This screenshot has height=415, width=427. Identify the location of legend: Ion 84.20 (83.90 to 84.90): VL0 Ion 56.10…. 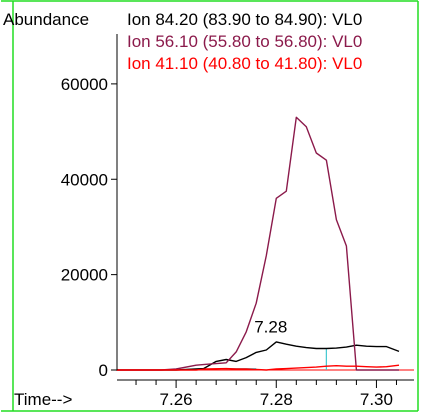
(244, 41).